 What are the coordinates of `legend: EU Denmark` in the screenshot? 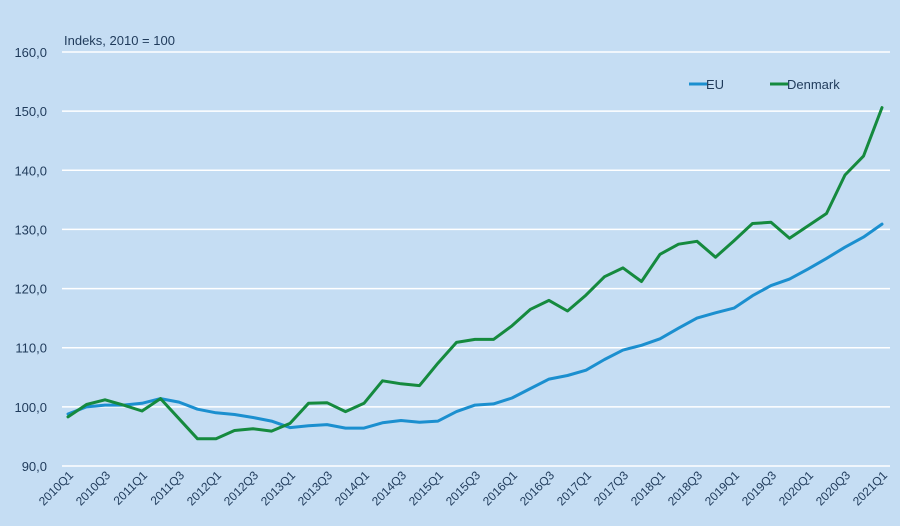 It's located at (764, 84).